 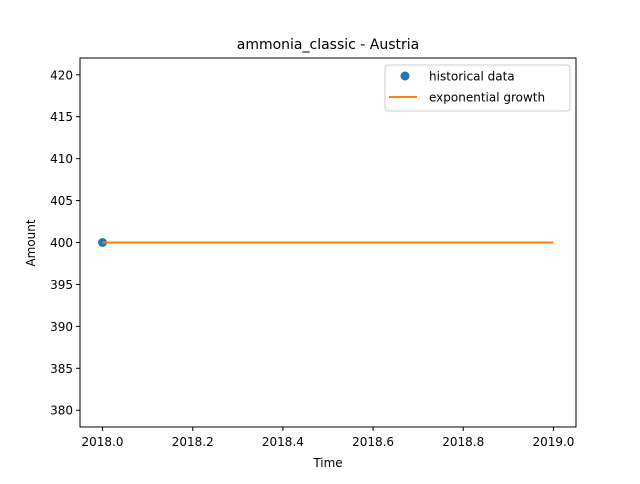 What do you see at coordinates (61, 411) in the screenshot?
I see `y-tick-label: 380` at bounding box center [61, 411].